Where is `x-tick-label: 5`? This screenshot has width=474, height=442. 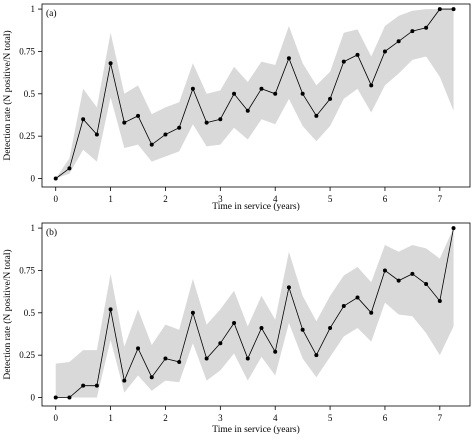
x-tick-label: 5 is located at coordinates (330, 418).